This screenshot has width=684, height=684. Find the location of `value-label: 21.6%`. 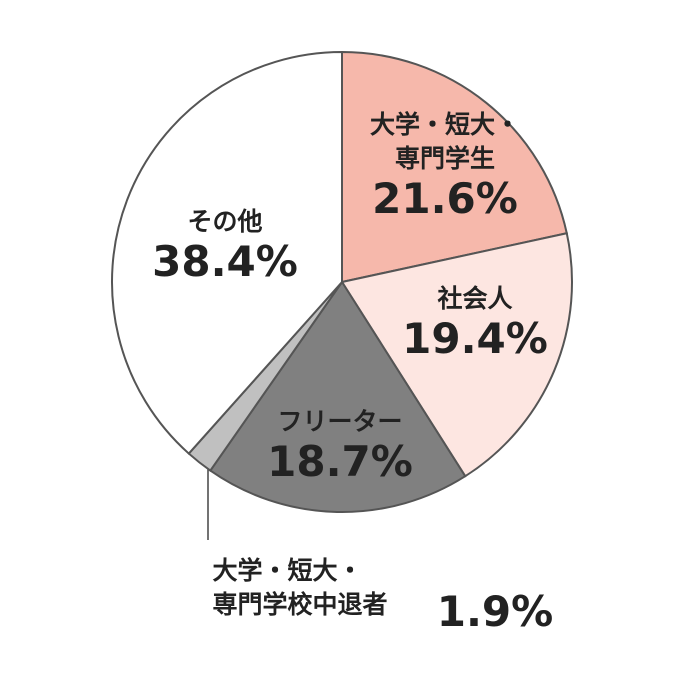

value-label: 21.6% is located at coordinates (445, 198).